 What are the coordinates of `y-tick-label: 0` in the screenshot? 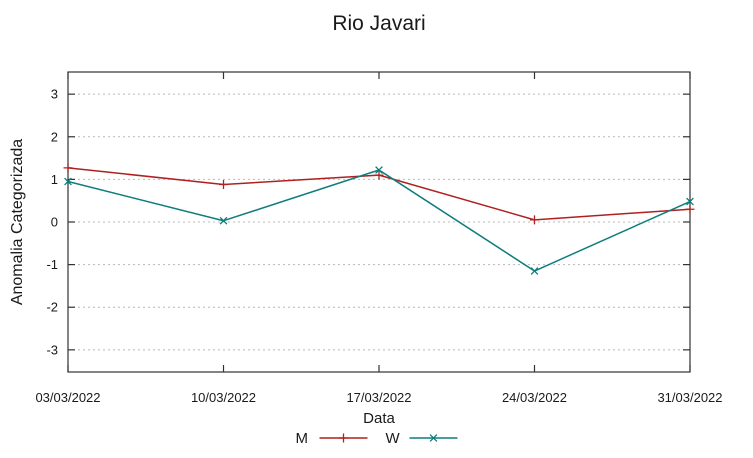 It's located at (54, 222).